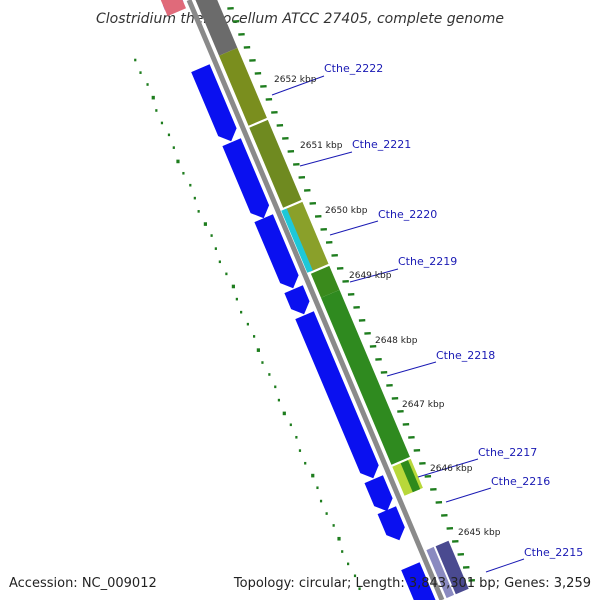  Describe the element at coordinates (381, 144) in the screenshot. I see `gene-label-cthe-2221: Cthe_2221` at that location.